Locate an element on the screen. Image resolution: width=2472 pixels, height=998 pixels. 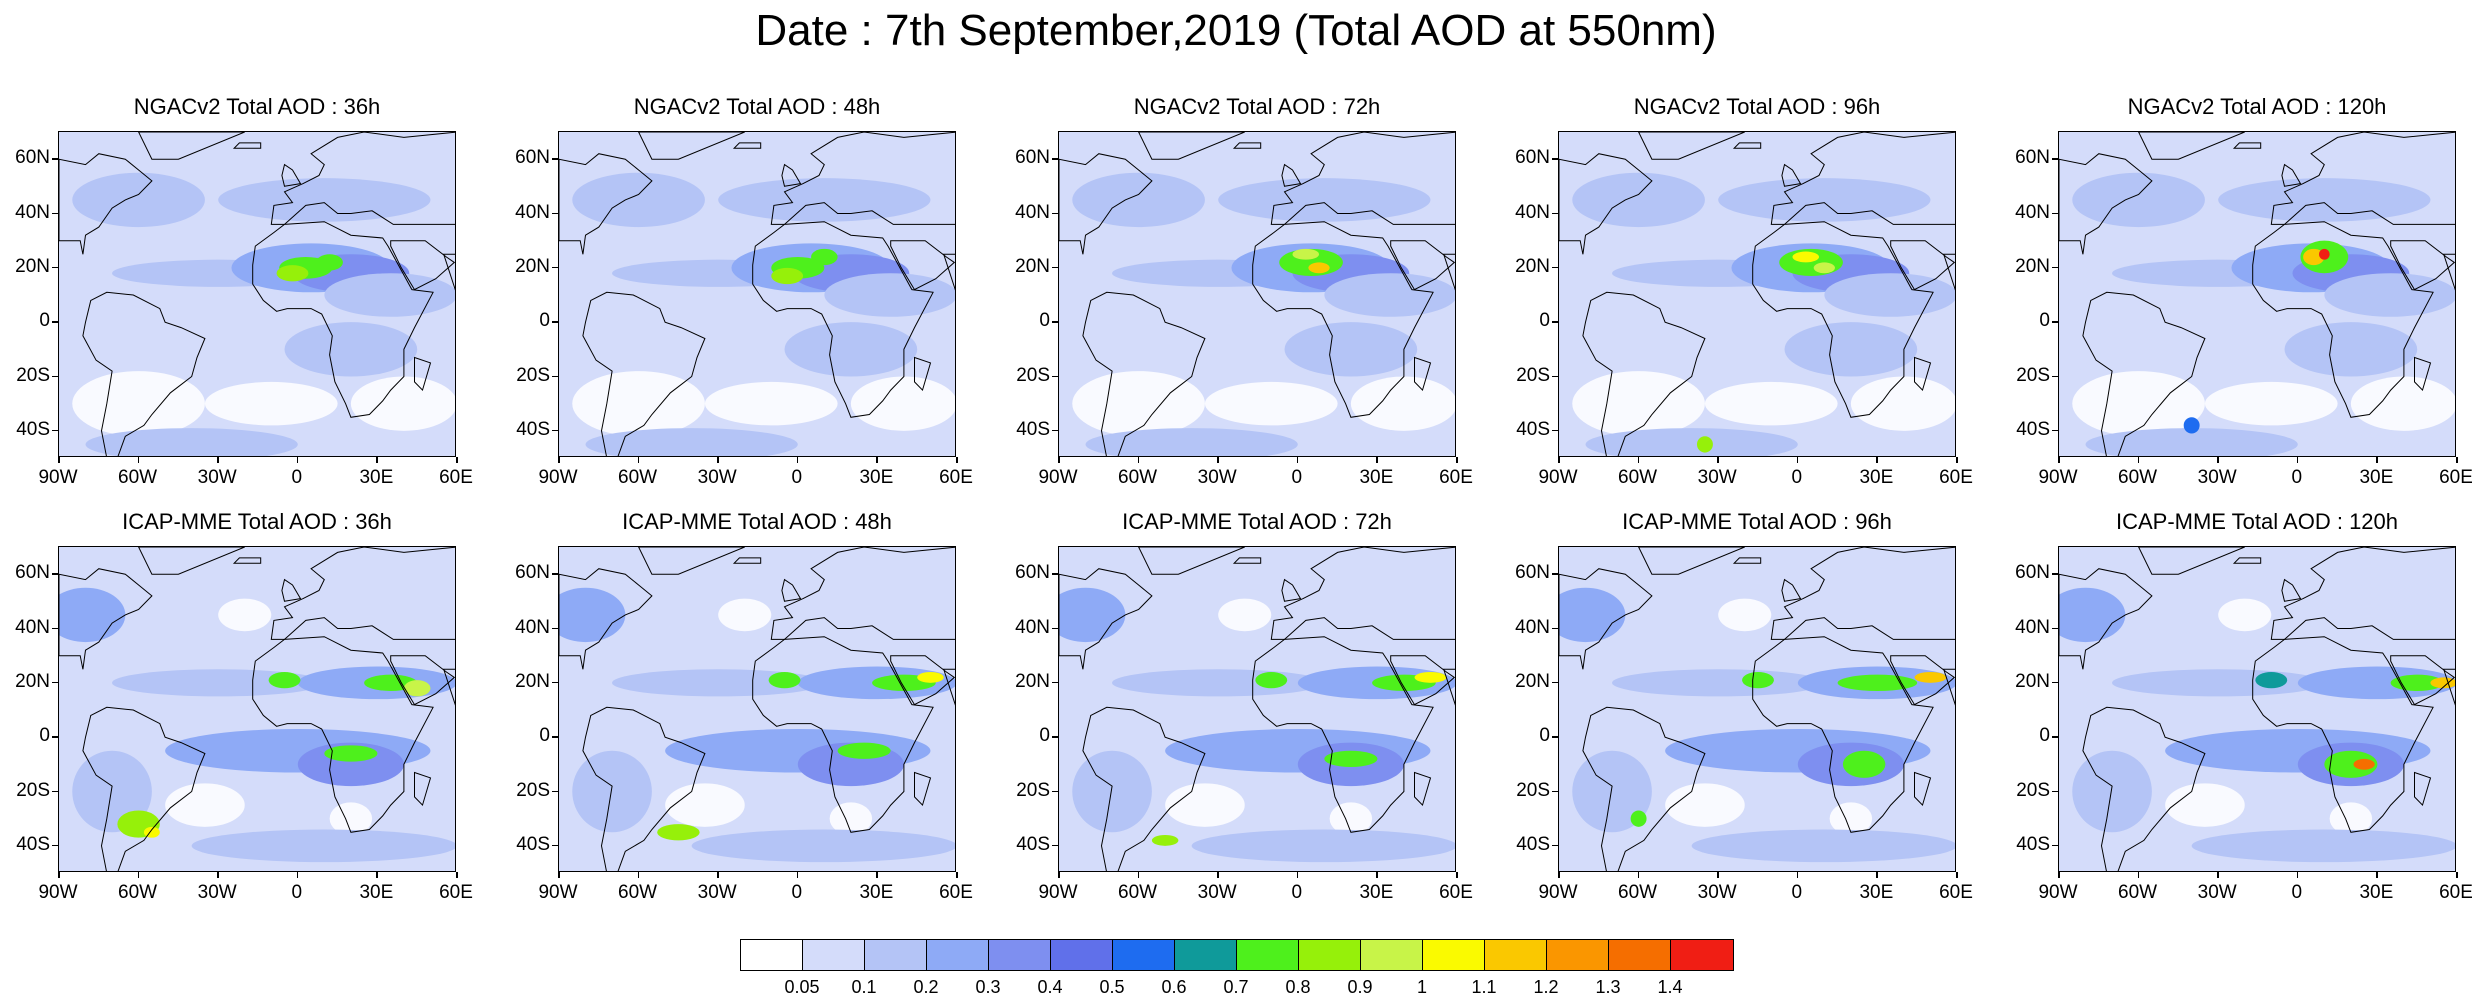
colorbar-label: 1.1 is located at coordinates (1484, 987).